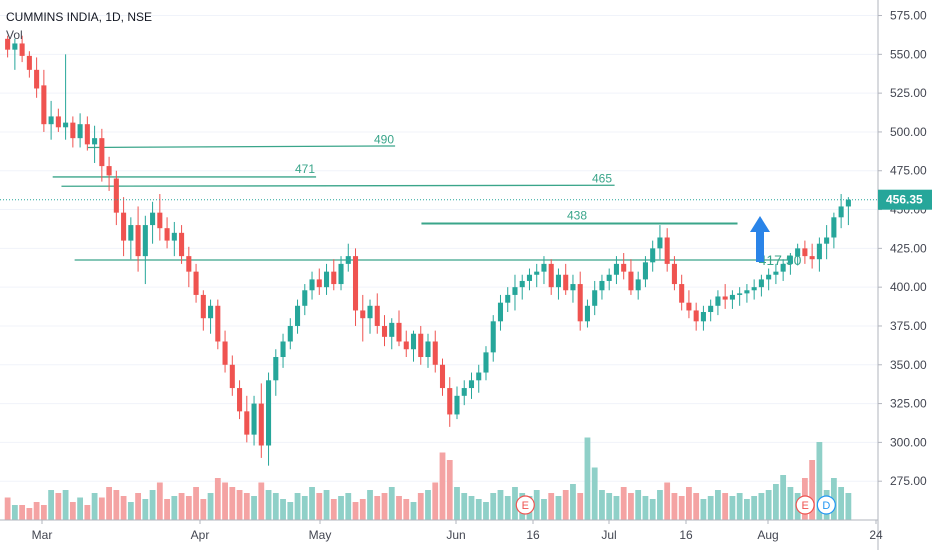 Image resolution: width=932 pixels, height=550 pixels. What do you see at coordinates (908, 171) in the screenshot?
I see `price-tick-label: 475.00` at bounding box center [908, 171].